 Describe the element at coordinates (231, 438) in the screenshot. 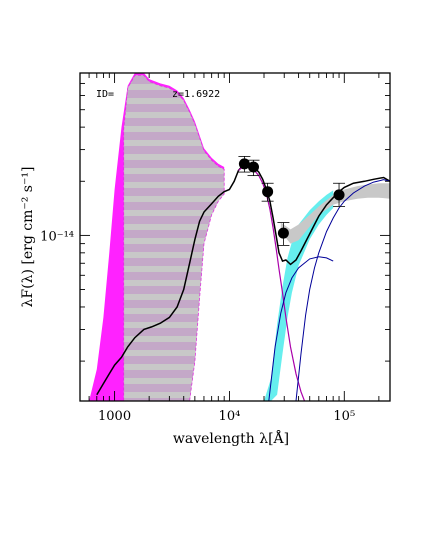

I see `x-axis-label: wavelength λ[Å]` at that location.